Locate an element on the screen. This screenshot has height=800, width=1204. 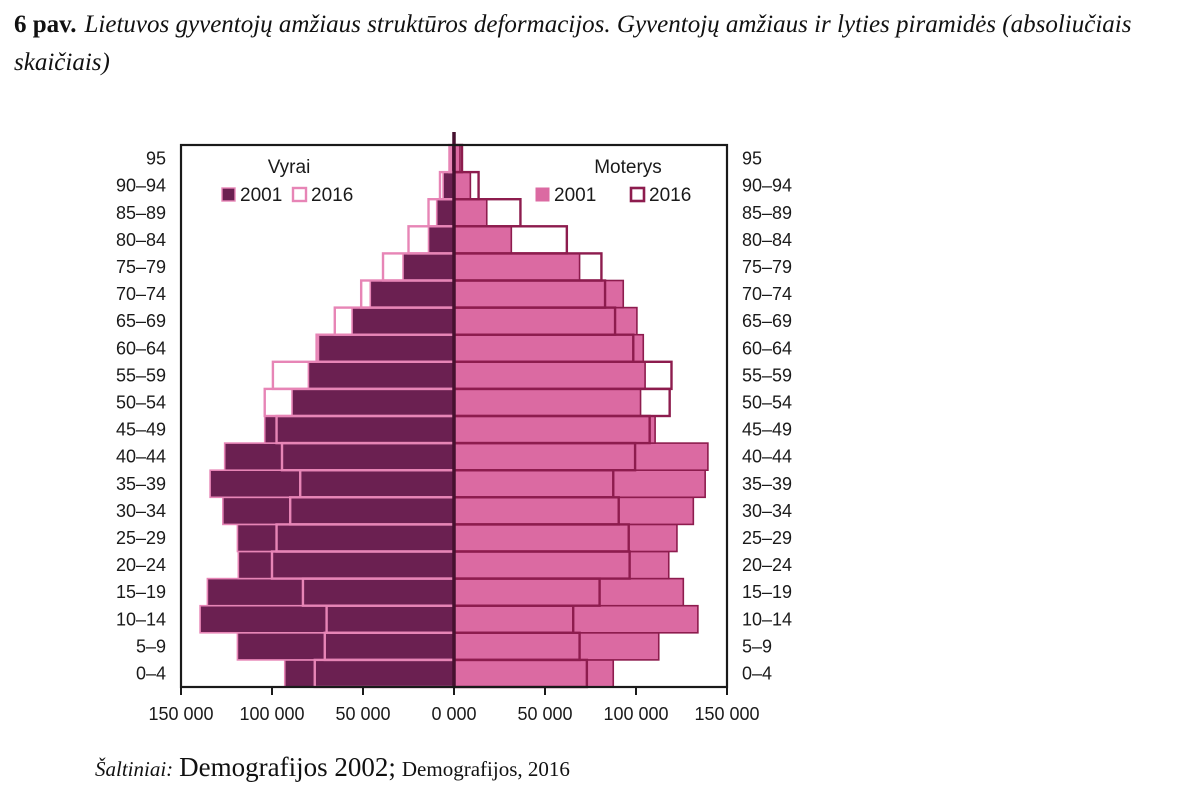
bar-moterys-2001-0–4 is located at coordinates (534, 673).